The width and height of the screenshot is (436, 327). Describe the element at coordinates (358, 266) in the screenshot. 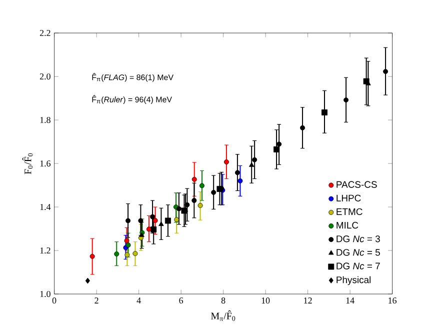

I see `legend-label: DG Nc = 7` at that location.